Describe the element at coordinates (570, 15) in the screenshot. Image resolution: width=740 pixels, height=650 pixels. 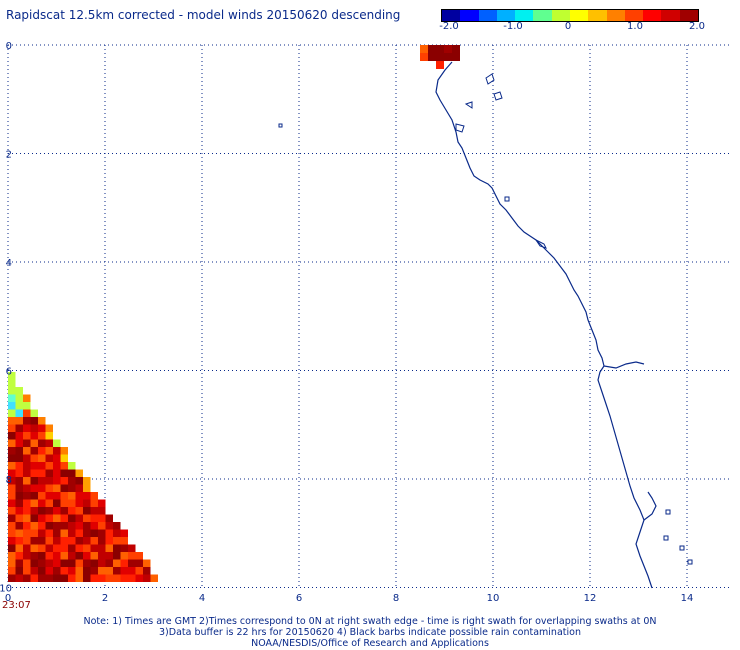
I see `colorbar` at that location.